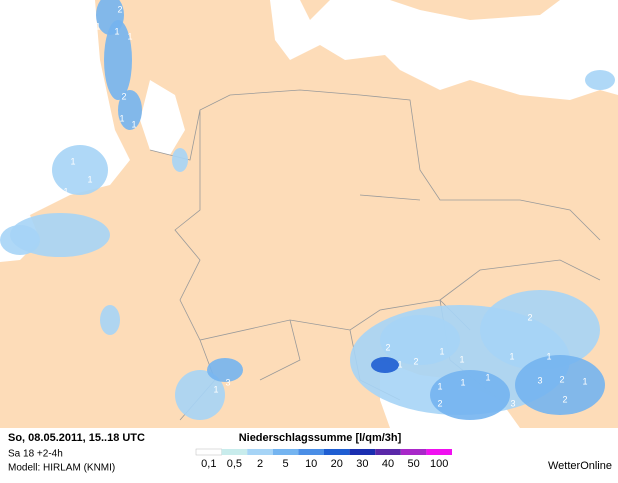  What do you see at coordinates (76, 438) in the screenshot?
I see `date-text: So, 08.05.2011, 15..18 UTC` at bounding box center [76, 438].